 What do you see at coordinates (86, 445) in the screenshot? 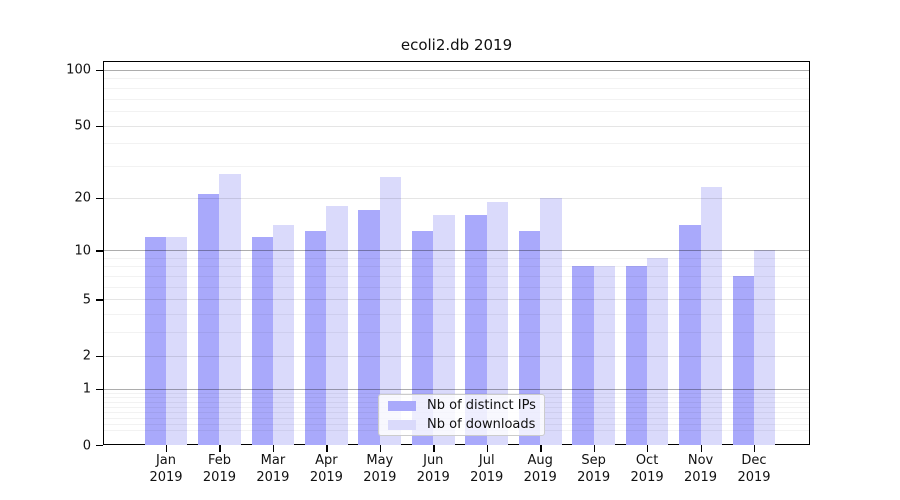
I see `y-tick-label: 0` at bounding box center [86, 445].